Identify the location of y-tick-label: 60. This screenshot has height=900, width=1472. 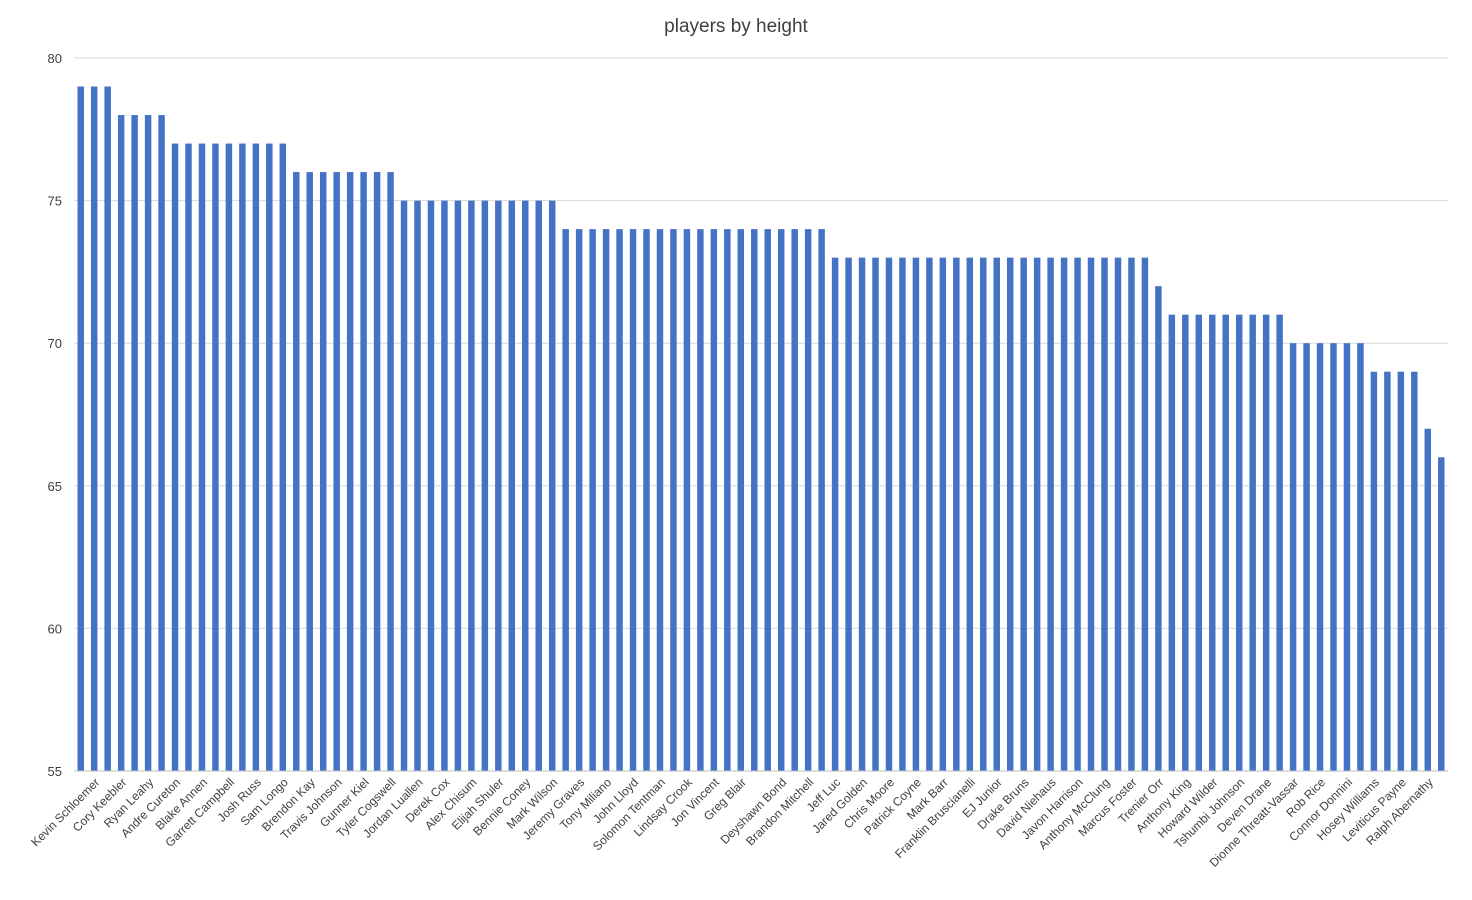
(55, 628).